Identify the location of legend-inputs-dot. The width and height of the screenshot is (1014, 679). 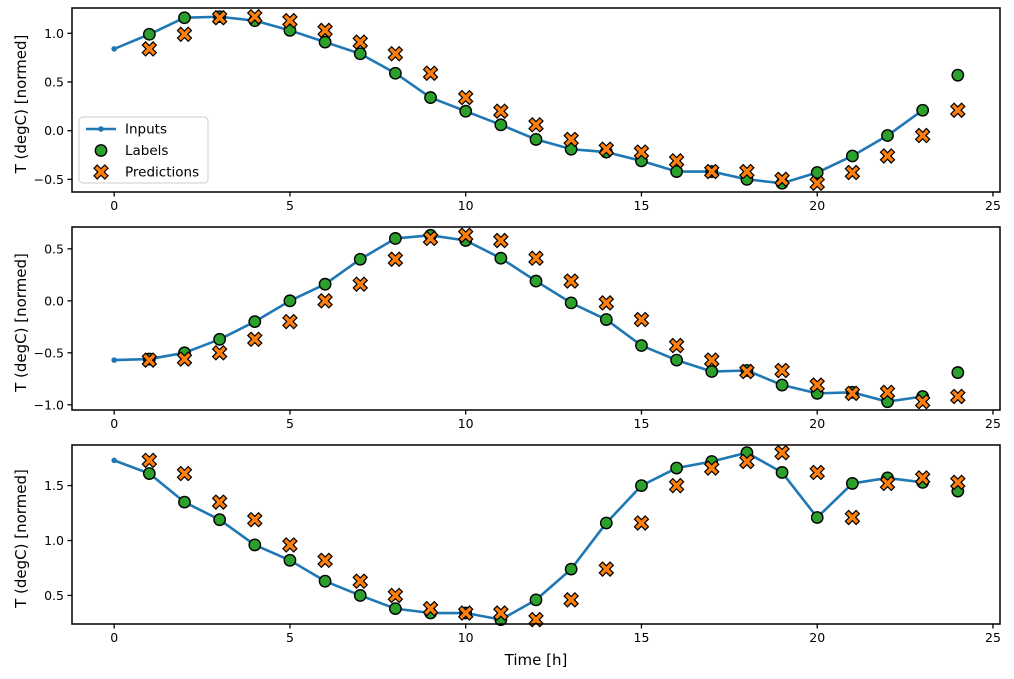
(101, 129).